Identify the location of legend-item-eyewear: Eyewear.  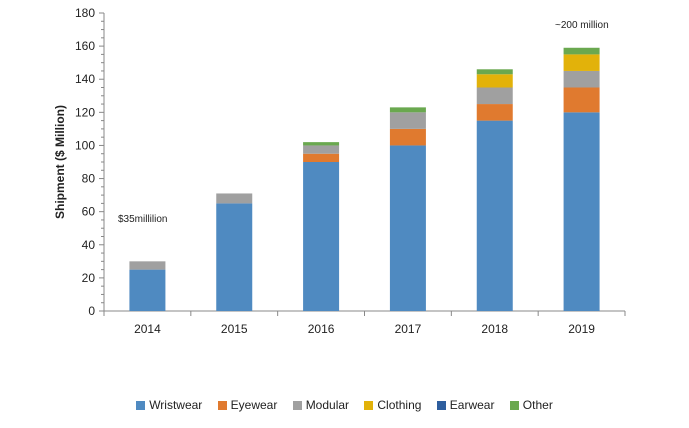
(247, 405).